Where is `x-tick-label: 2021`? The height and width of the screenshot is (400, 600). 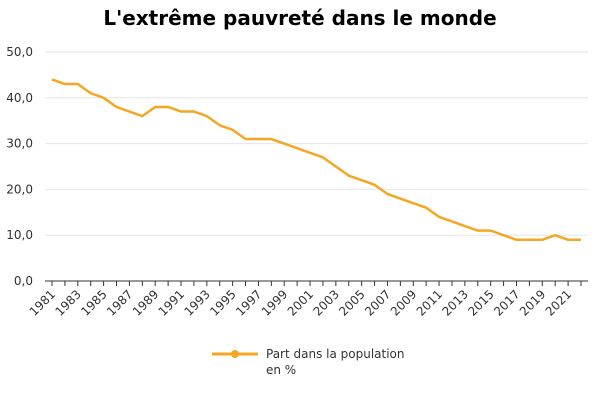
x-tick-label: 2021 is located at coordinates (558, 302).